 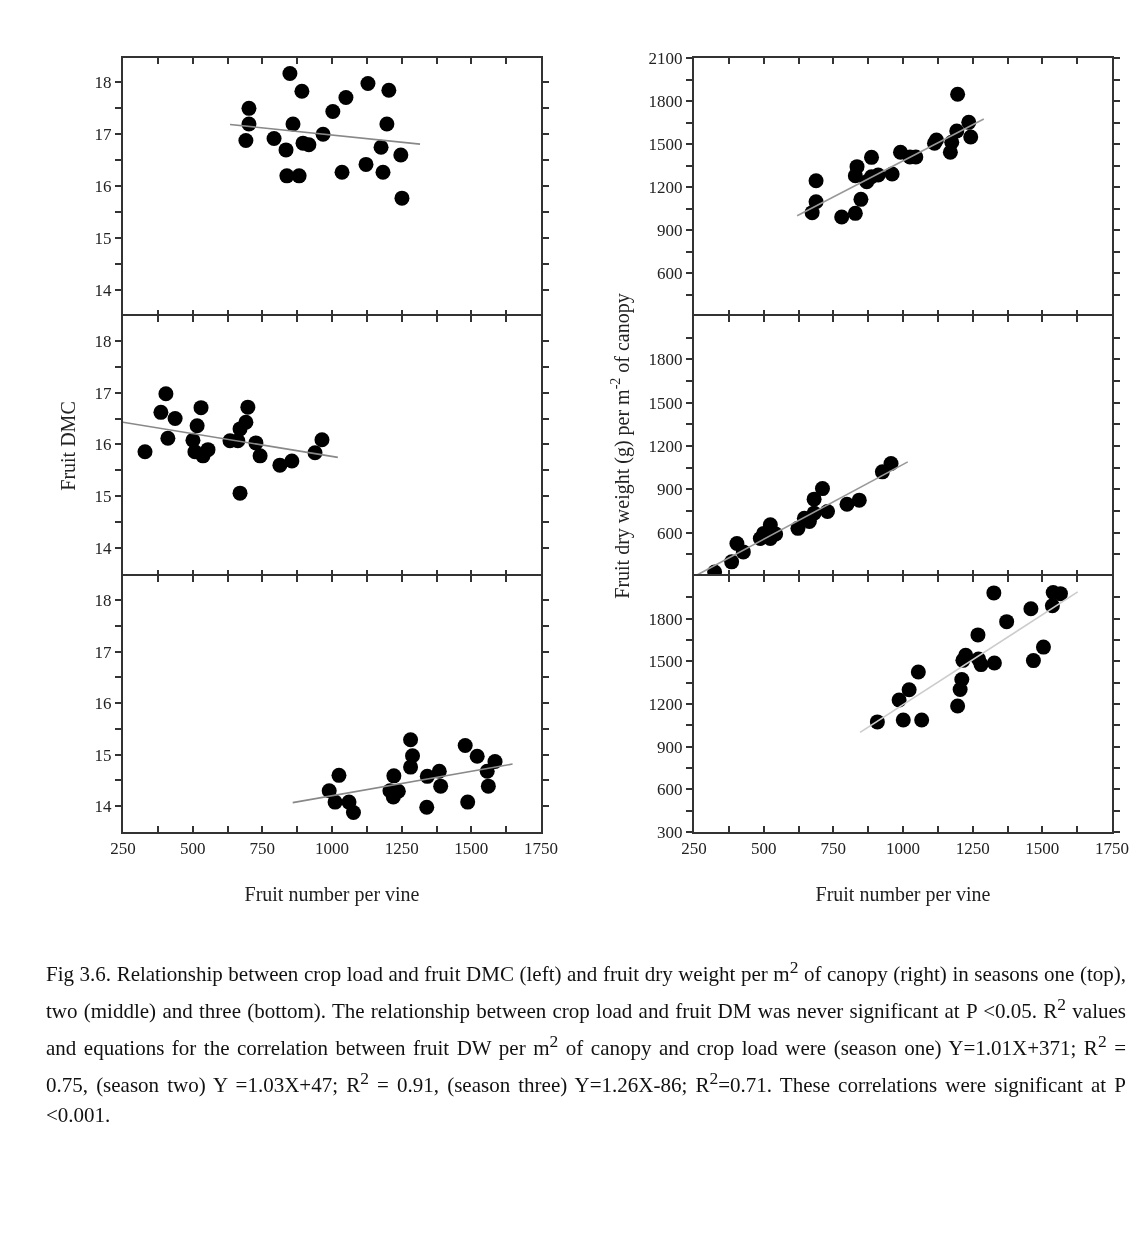 What do you see at coordinates (665, 58) in the screenshot?
I see `y-tick-label: 2100` at bounding box center [665, 58].